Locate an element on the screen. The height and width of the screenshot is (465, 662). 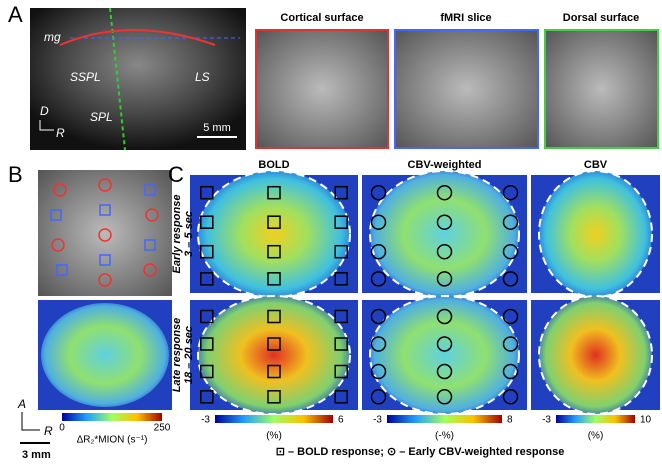
column-title: CBV is located at coordinates (596, 165).